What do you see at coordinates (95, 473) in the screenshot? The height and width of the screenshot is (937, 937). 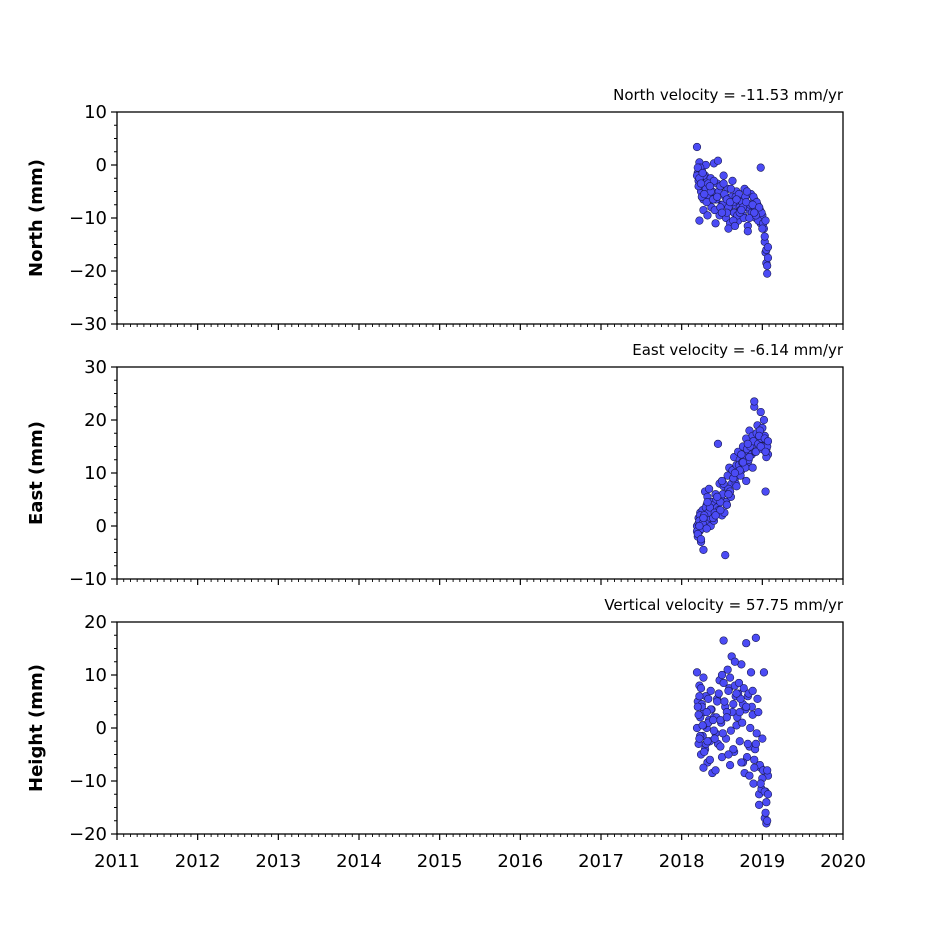 I see `east-ytick-label: 10` at bounding box center [95, 473].